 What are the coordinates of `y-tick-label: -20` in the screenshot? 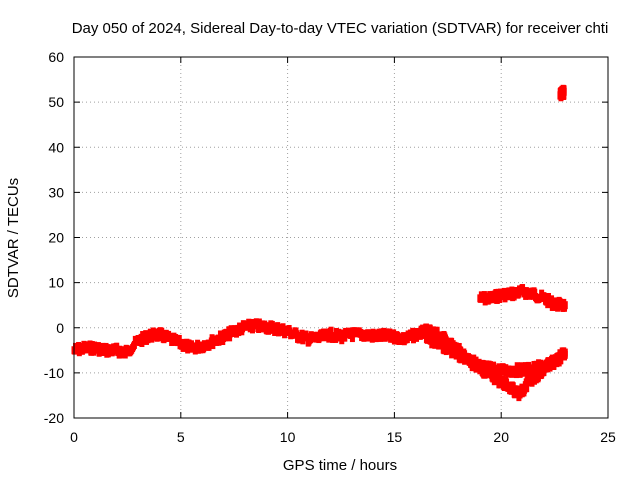 It's located at (54, 418).